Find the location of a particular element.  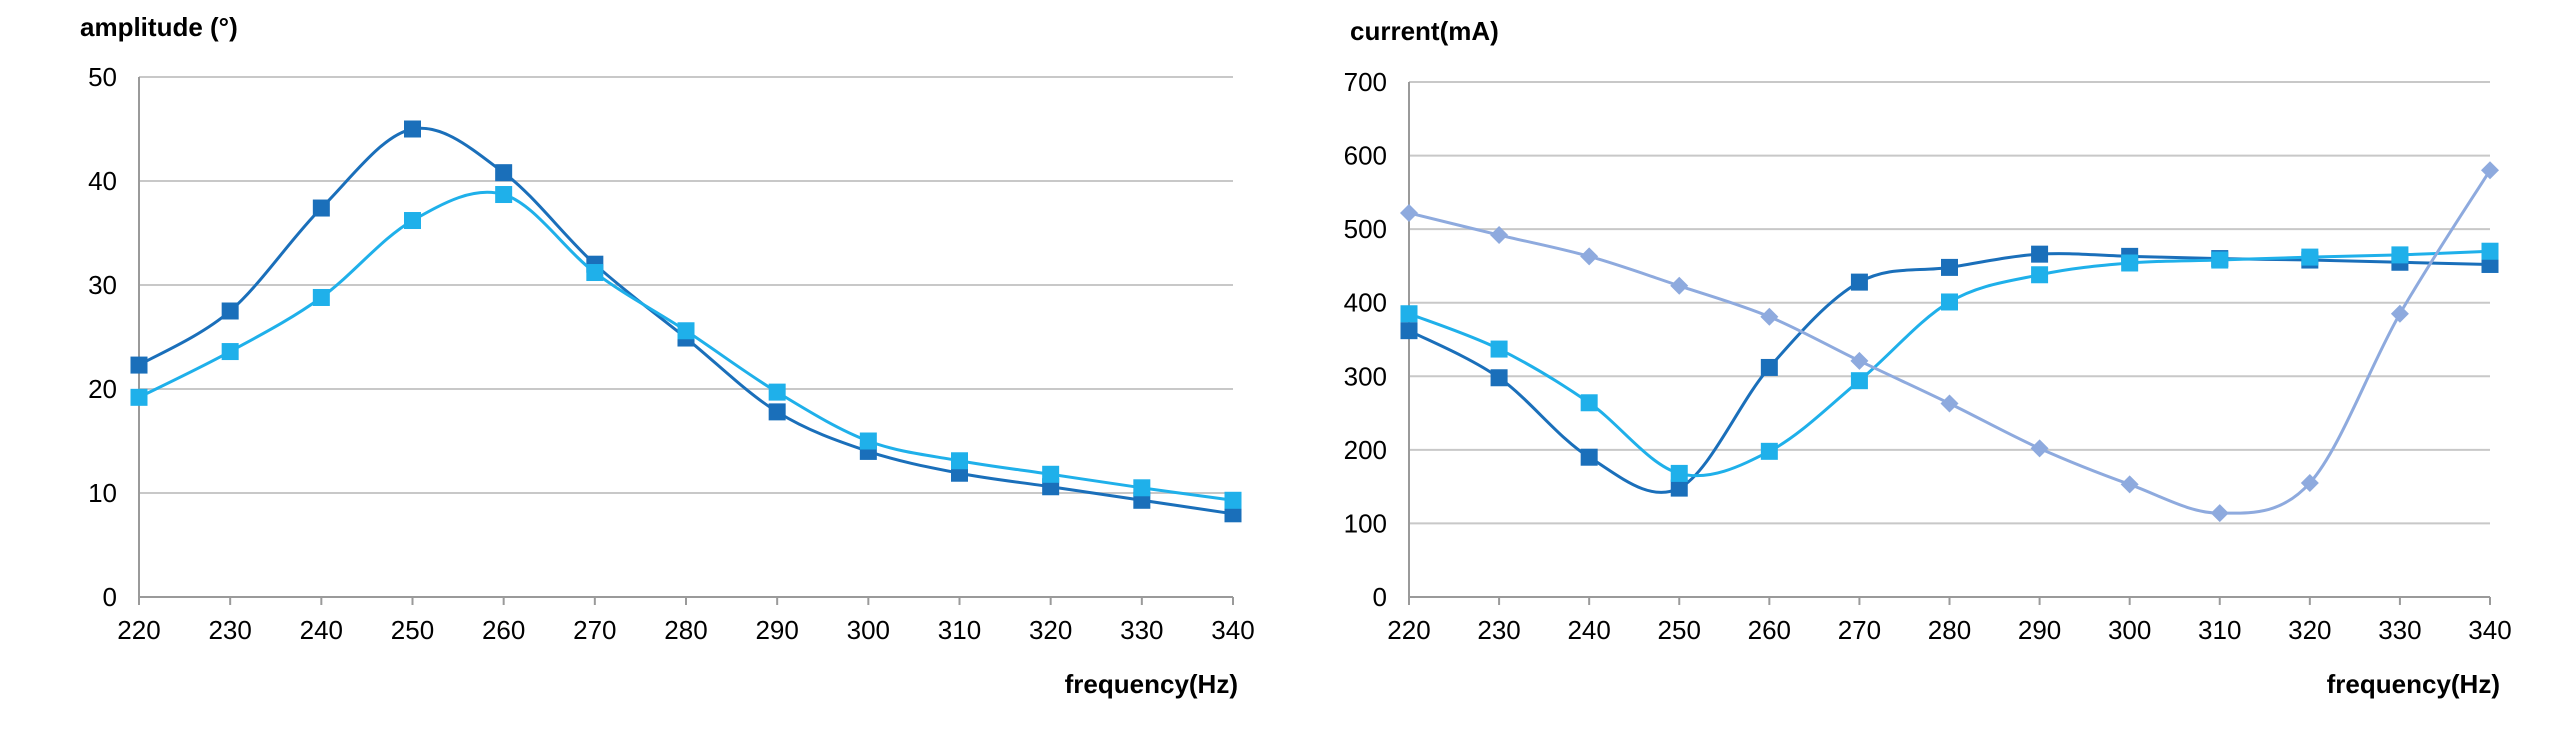

y-axis-title: current(mA) is located at coordinates (1424, 31).